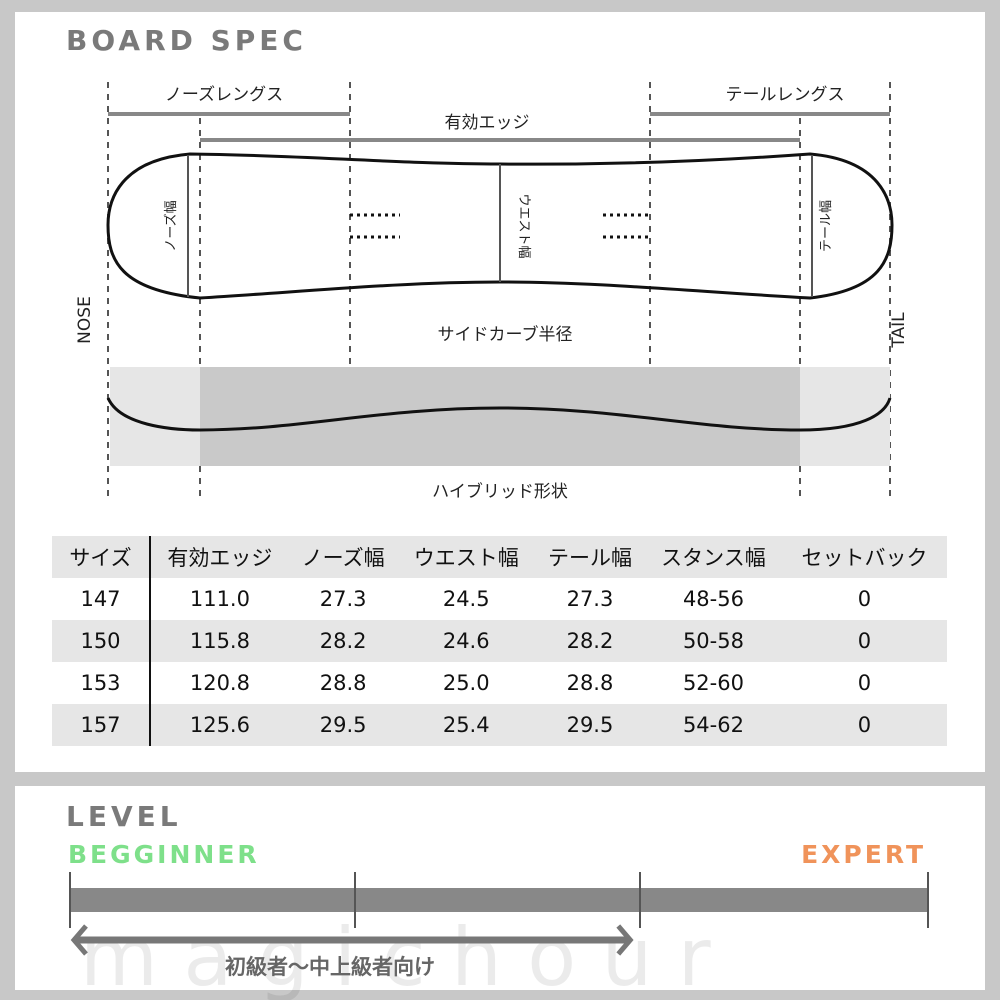  Describe the element at coordinates (343, 558) in the screenshot. I see `header-nose-width: ノーズ幅` at that location.